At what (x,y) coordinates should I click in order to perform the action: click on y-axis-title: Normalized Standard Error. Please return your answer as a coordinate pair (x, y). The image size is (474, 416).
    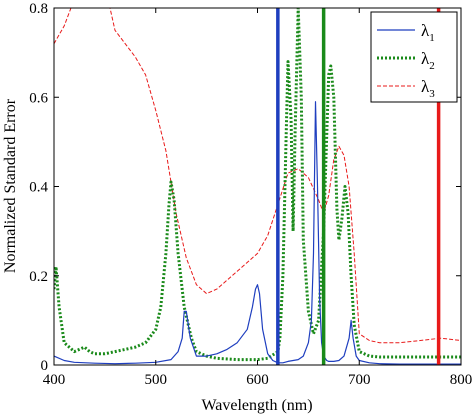
    Looking at the image, I should click on (10, 185).